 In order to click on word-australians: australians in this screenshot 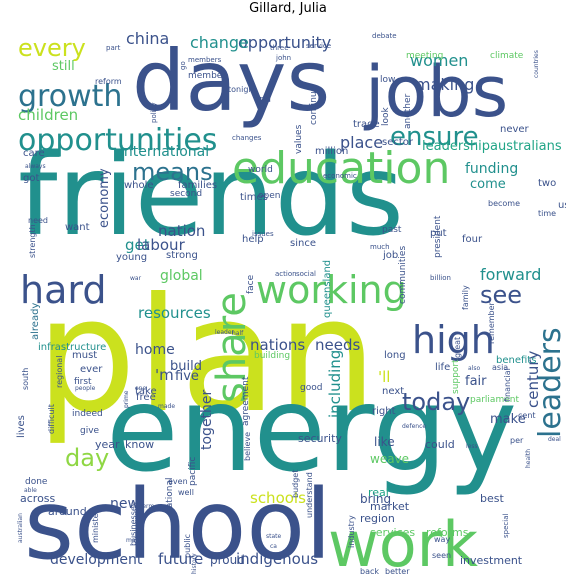, I will do `click(526, 146)`.